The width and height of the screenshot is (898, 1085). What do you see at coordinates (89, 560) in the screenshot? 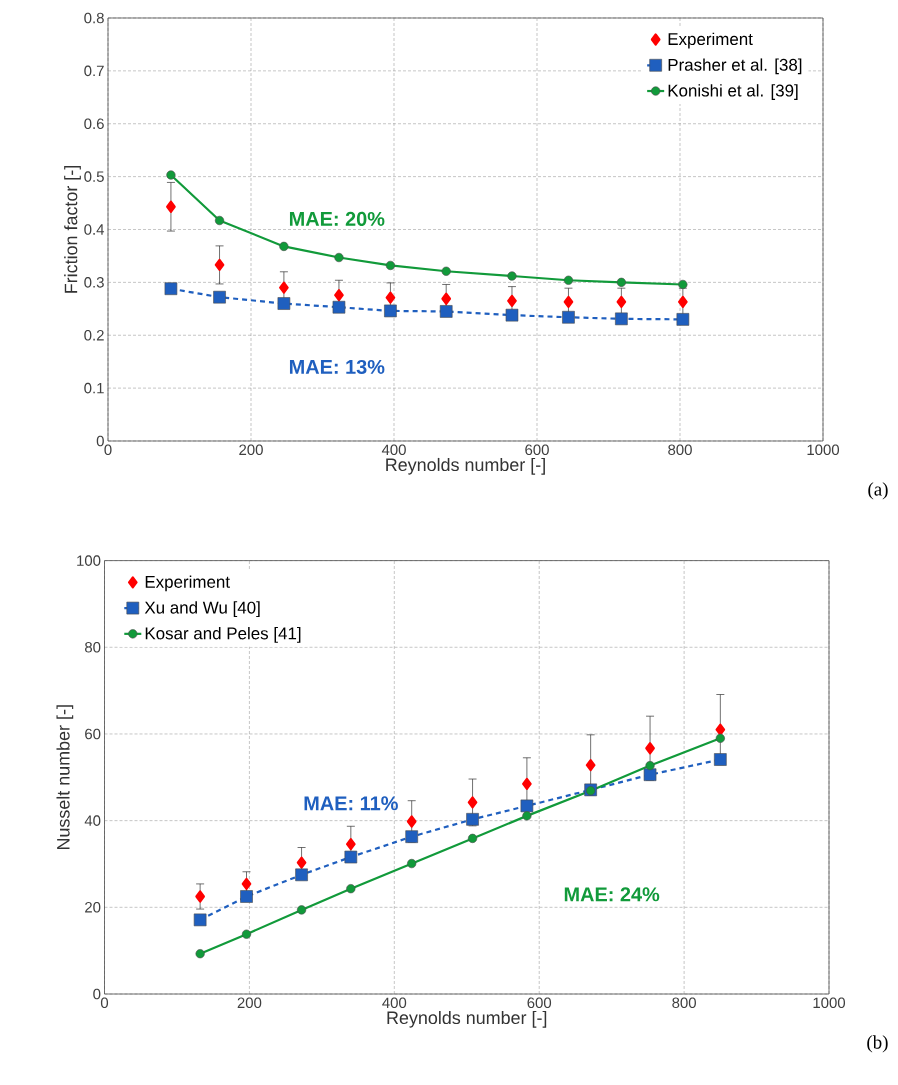
I see `y-tick-label: 100` at bounding box center [89, 560].